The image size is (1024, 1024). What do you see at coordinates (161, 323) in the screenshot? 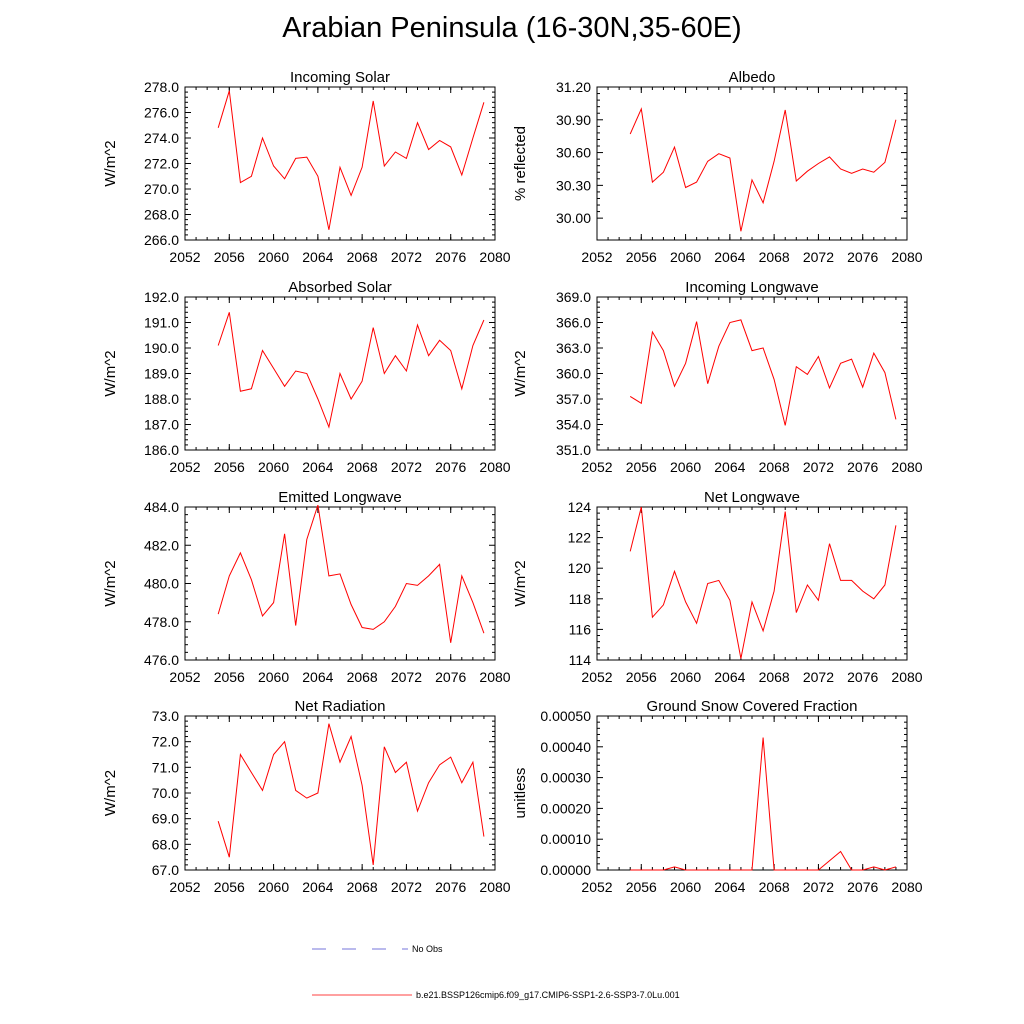
I see `y-tick-label: 191.0` at bounding box center [161, 323].